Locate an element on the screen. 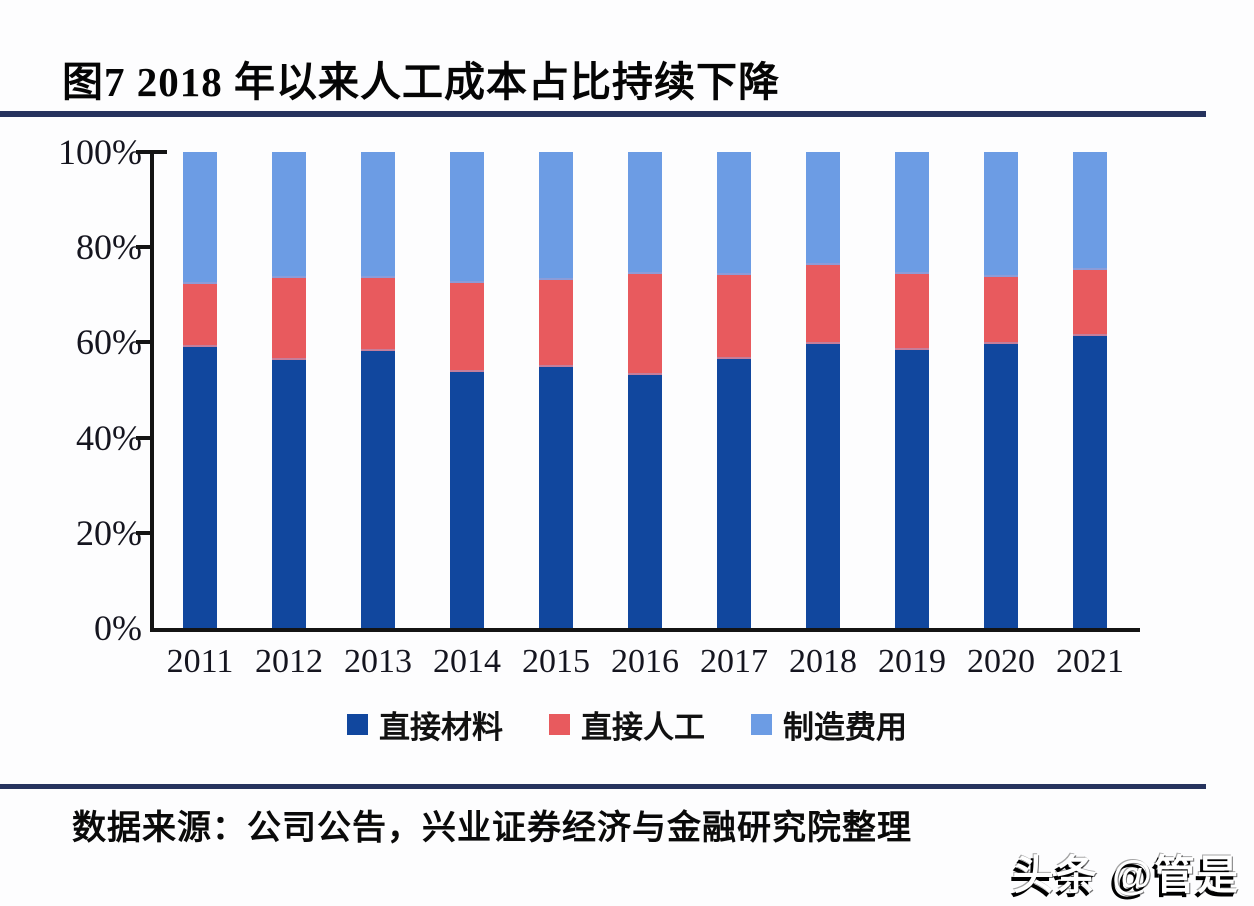 This screenshot has height=906, width=1254. legend-label: 直接人工 is located at coordinates (643, 727).